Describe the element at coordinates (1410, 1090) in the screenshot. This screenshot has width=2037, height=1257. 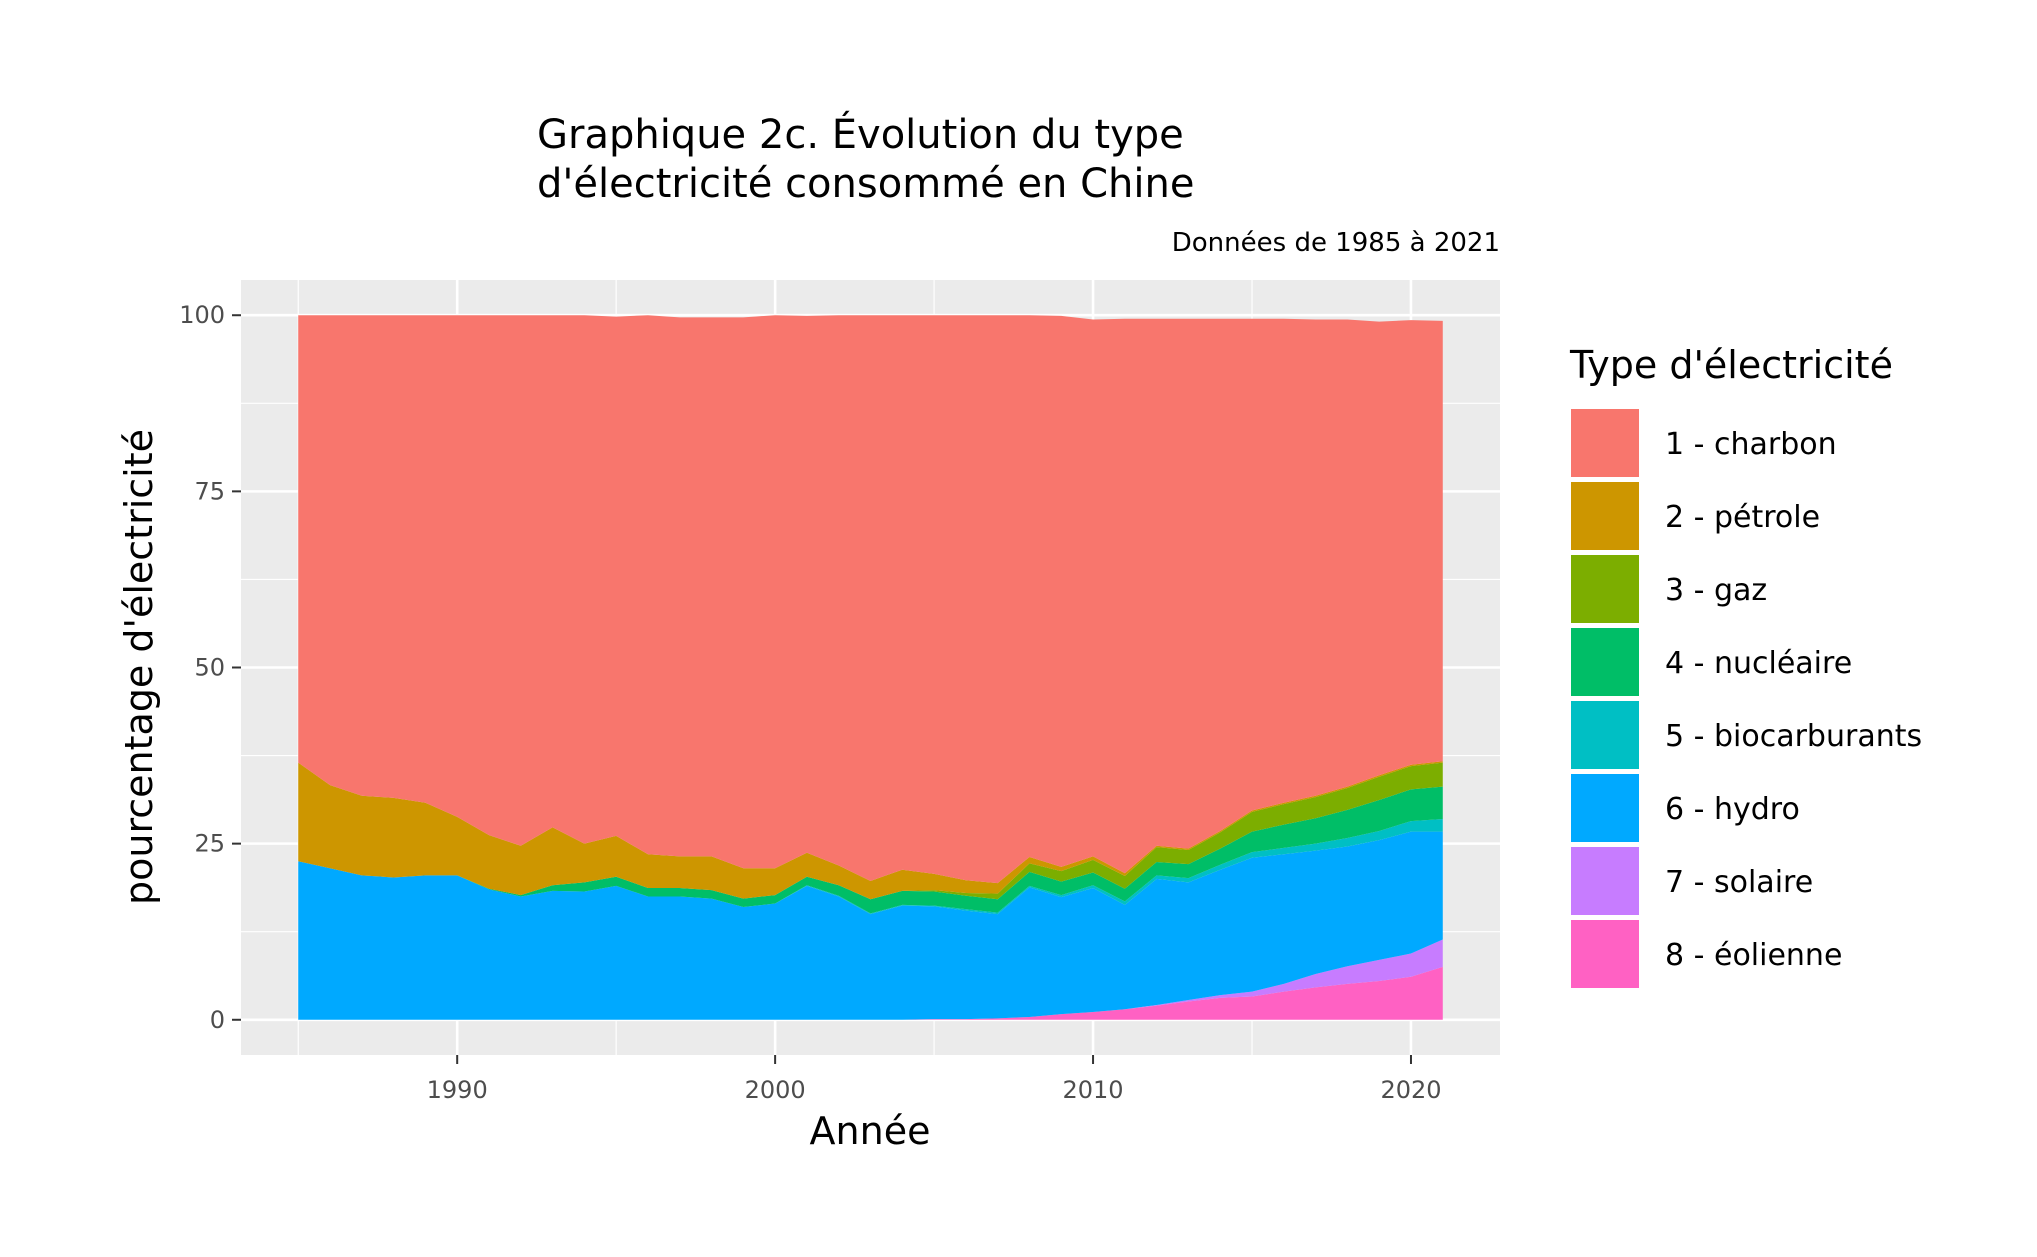
I see `x-tick-label: 2020` at that location.